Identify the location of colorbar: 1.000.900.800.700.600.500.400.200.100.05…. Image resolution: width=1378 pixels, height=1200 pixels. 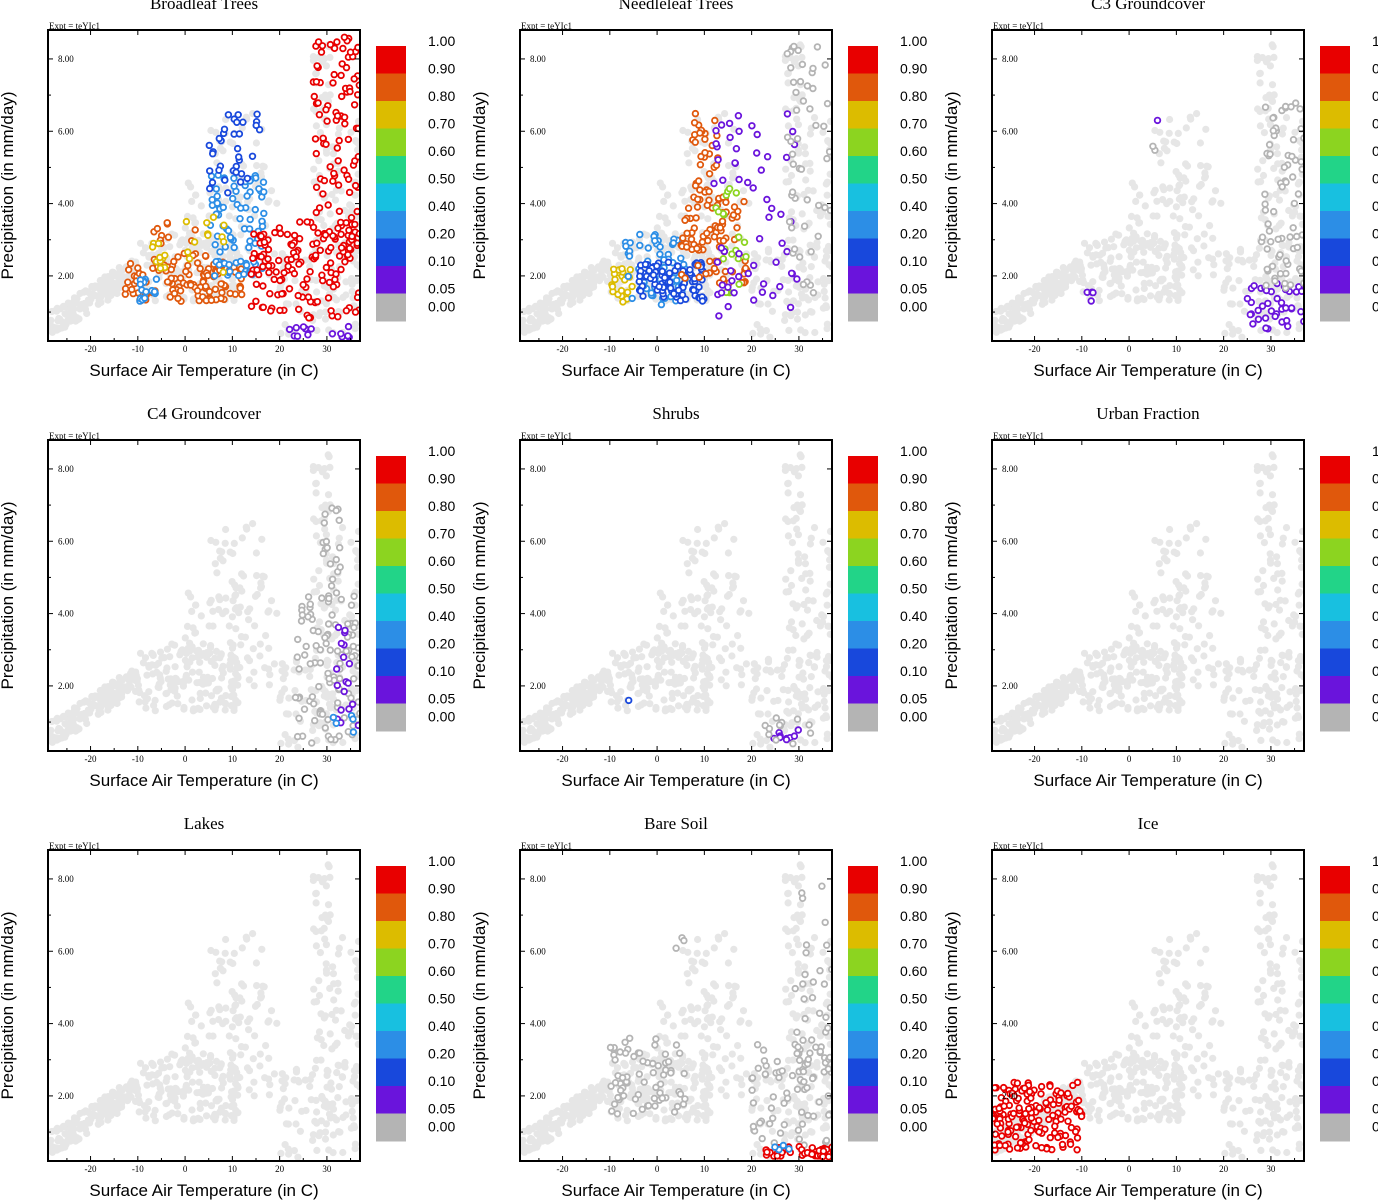
(887, 587).